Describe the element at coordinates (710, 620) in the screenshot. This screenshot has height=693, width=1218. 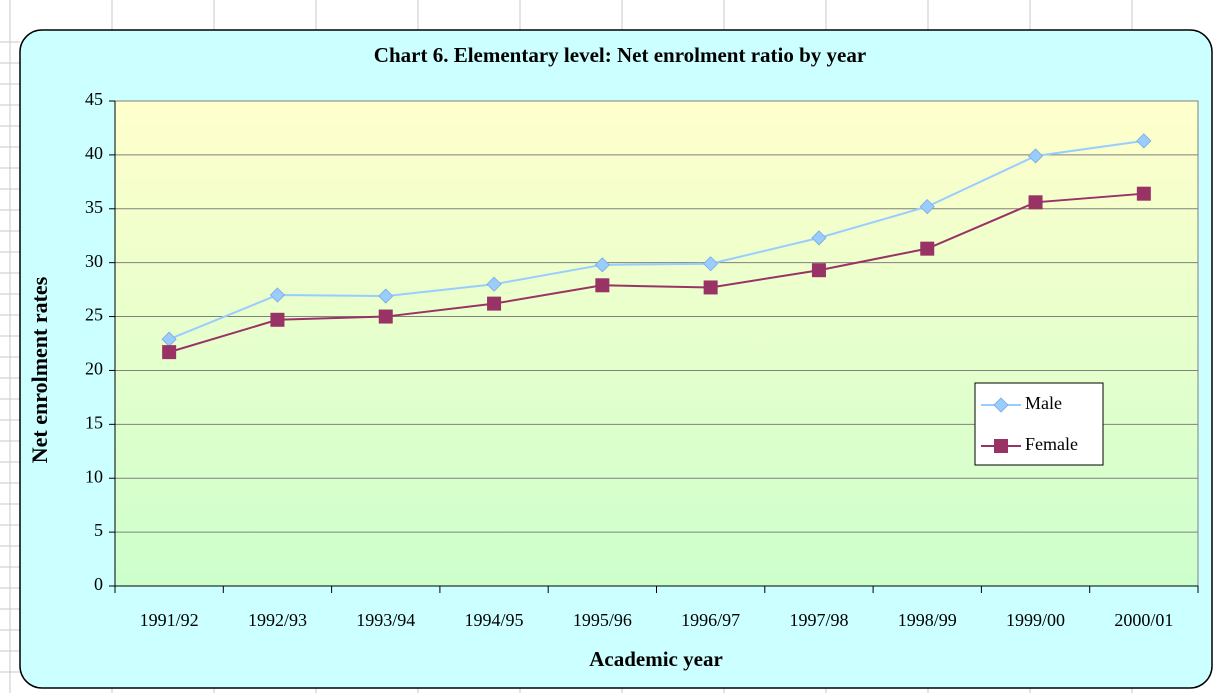
I see `x-tick-label: 1996/97` at that location.